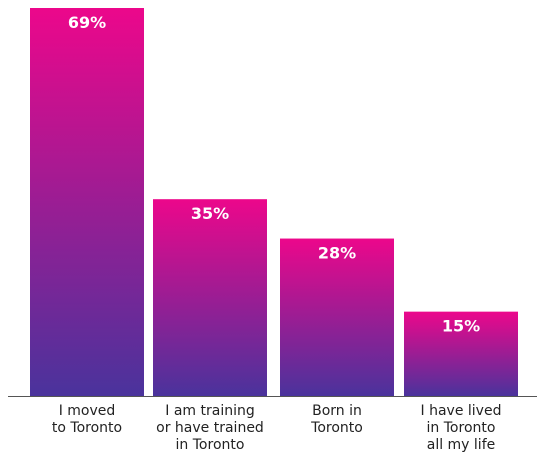 This screenshot has width=537, height=455. Describe the element at coordinates (210, 428) in the screenshot. I see `x-tick-label: I am training or have trained in Toronto` at that location.